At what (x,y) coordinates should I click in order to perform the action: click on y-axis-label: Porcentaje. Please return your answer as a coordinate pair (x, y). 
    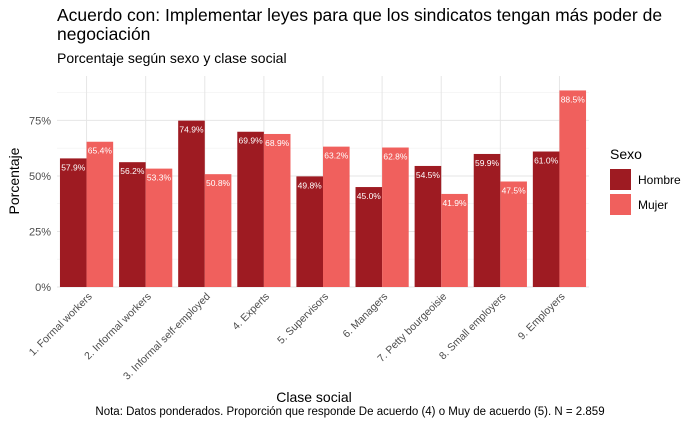
    Looking at the image, I should click on (14, 180).